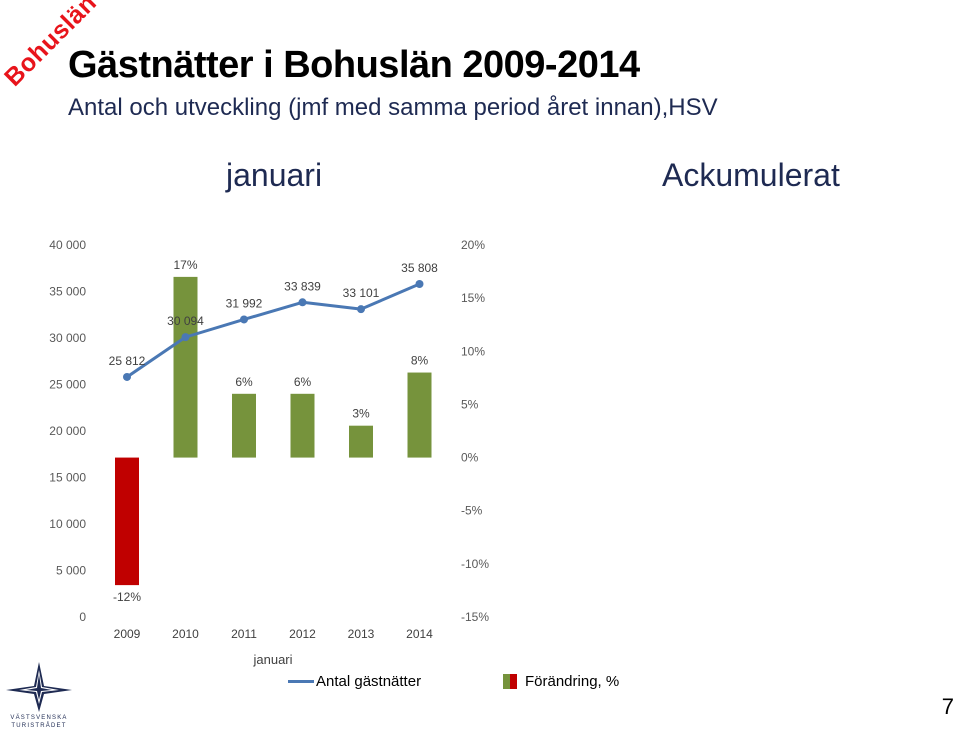  Describe the element at coordinates (473, 298) in the screenshot. I see `right-tick-label: 15%` at that location.